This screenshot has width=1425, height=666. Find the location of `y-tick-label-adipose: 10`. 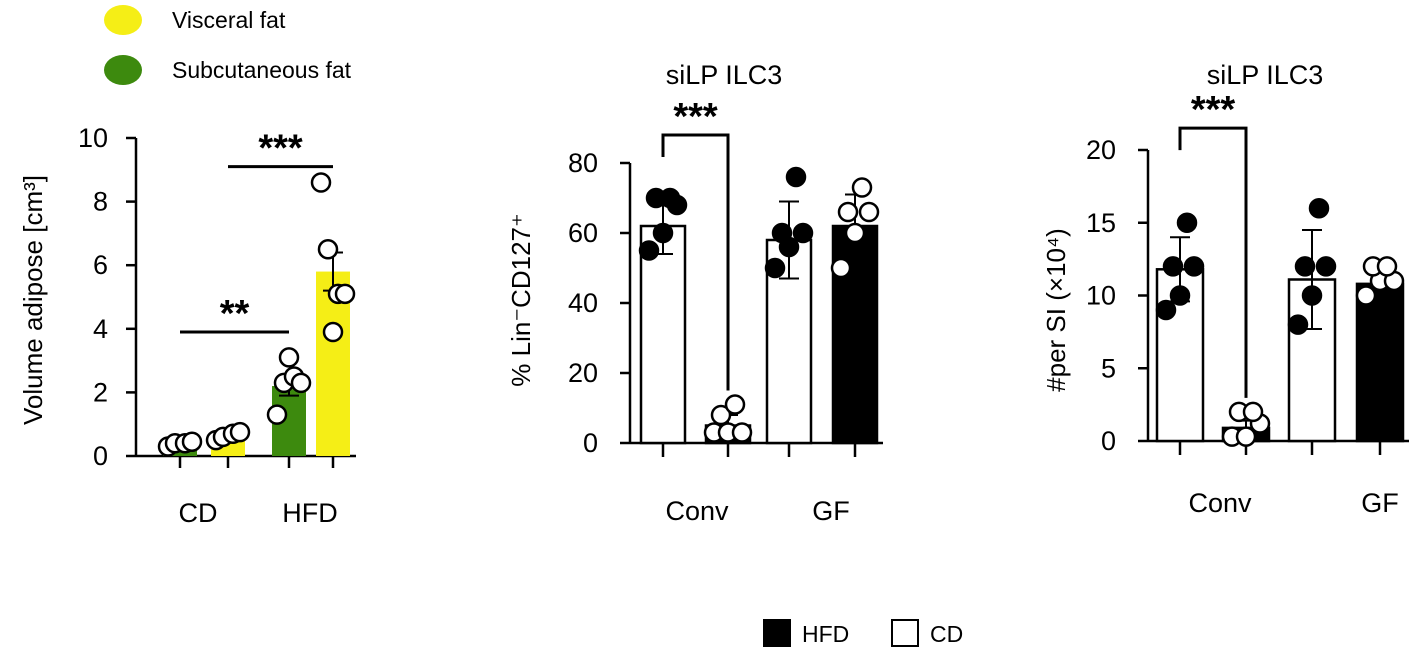

y-tick-label-adipose: 10 is located at coordinates (93, 138).